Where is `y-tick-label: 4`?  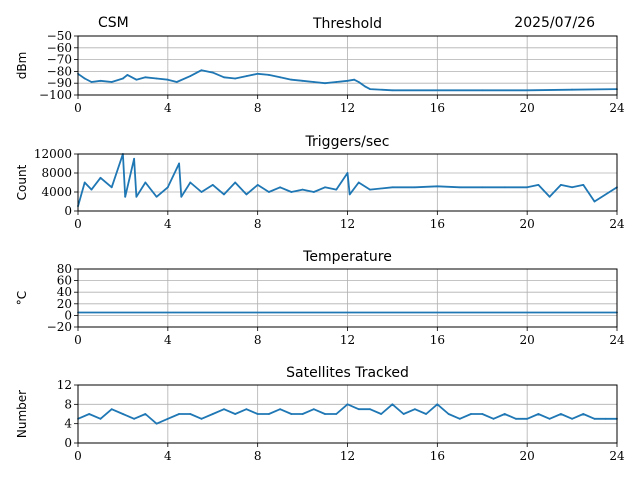
y-tick-label: 4 is located at coordinates (68, 424).